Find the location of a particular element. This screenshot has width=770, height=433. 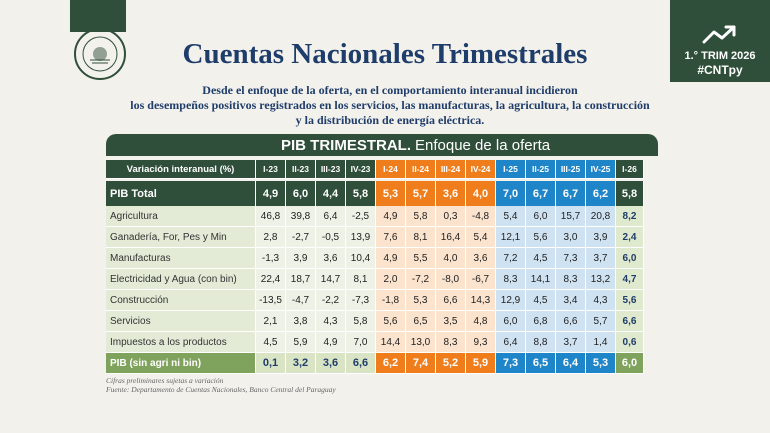

row-value: 12,1 is located at coordinates (511, 237).